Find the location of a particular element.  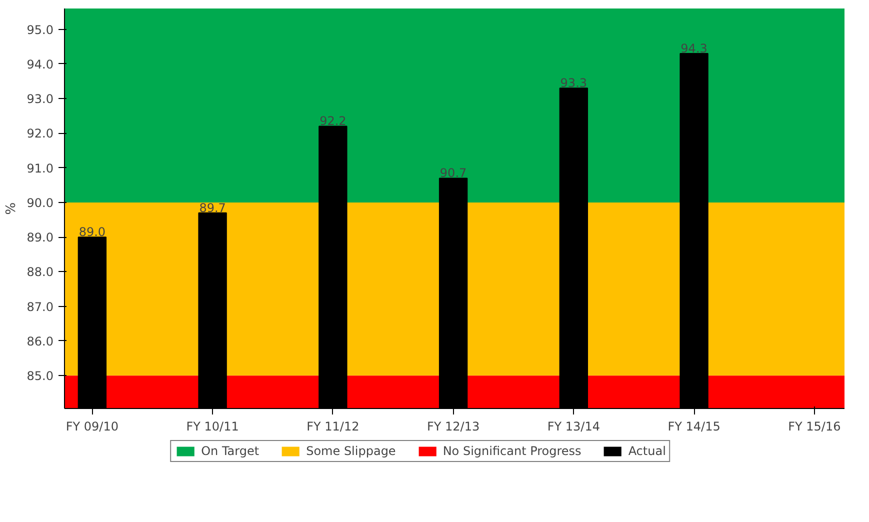

y-tick-label: 85.0 is located at coordinates (40, 376).